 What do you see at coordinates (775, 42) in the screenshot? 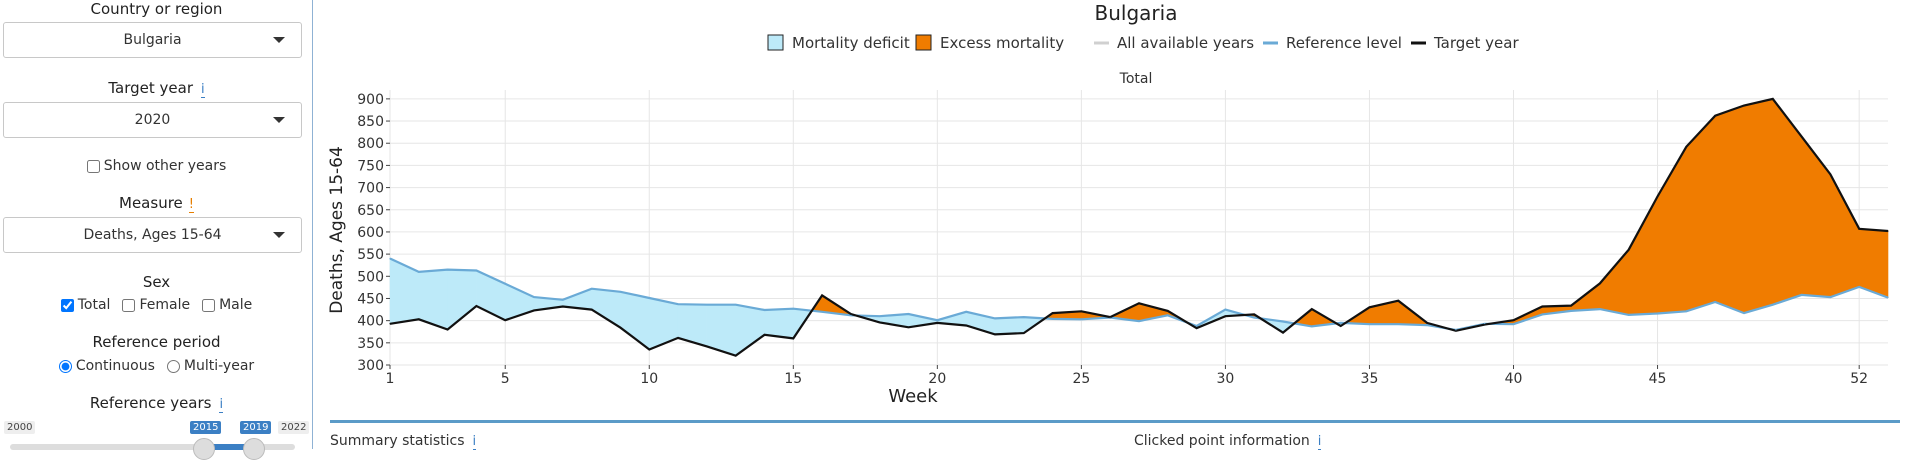
I see `legend-swatch-deficit` at bounding box center [775, 42].